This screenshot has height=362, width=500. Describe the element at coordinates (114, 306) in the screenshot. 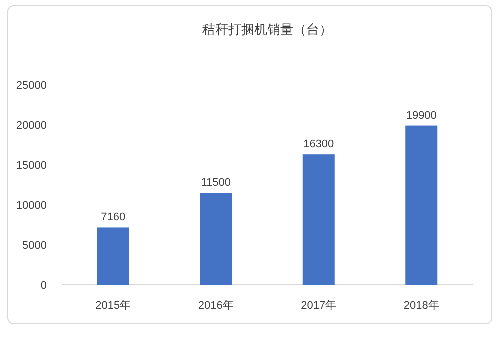

I see `x-tick-label: 2015年` at that location.